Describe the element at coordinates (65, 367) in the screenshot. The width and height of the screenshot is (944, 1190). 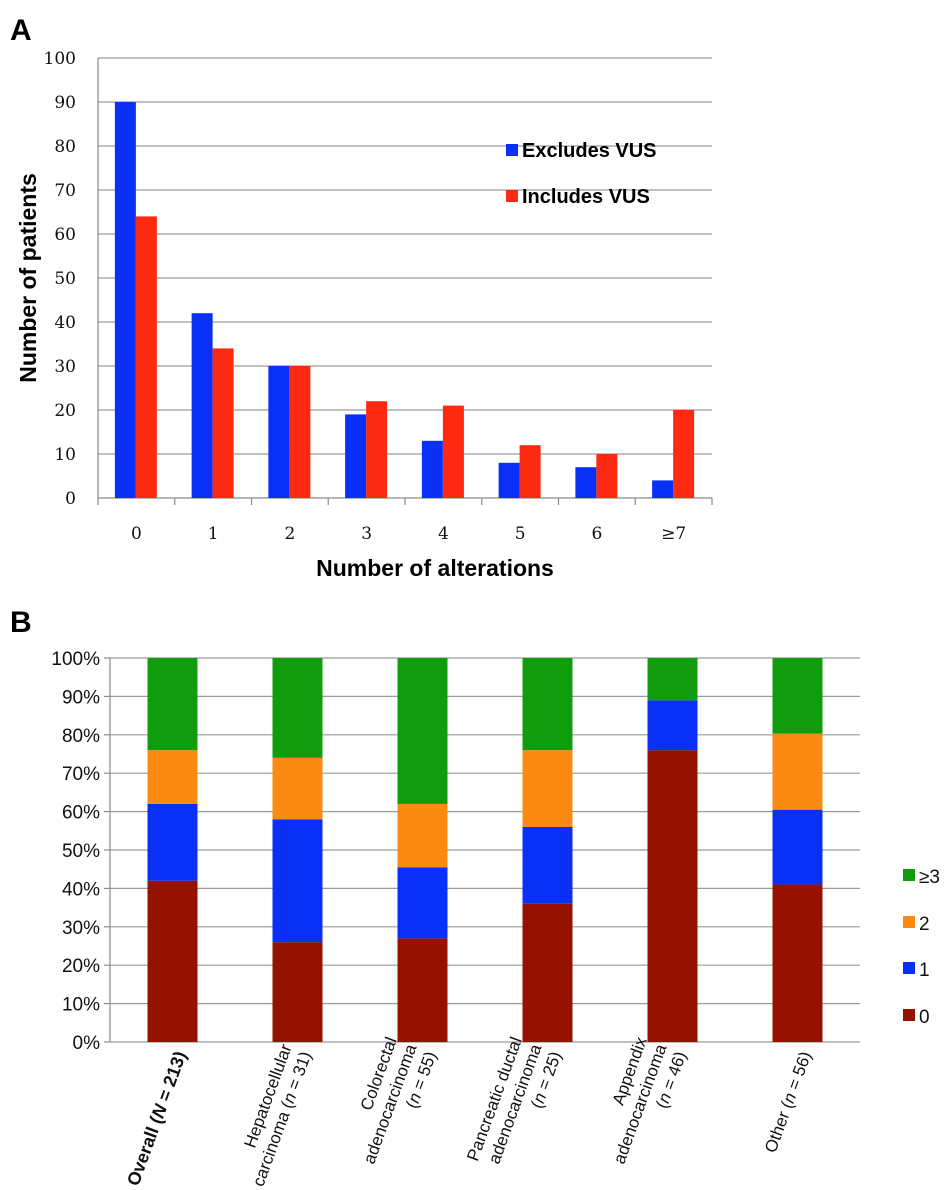
I see `y-tick-label: 30` at that location.